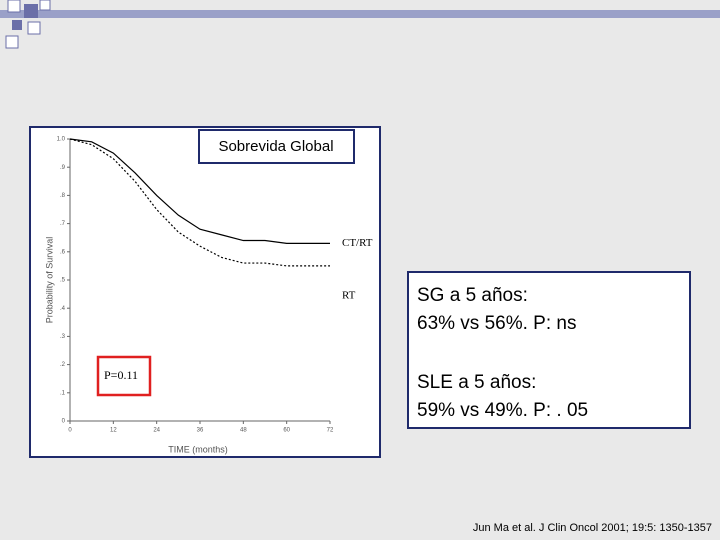 This screenshot has width=720, height=540. What do you see at coordinates (198, 449) in the screenshot?
I see `x-axis-label: TIME (months)` at bounding box center [198, 449].